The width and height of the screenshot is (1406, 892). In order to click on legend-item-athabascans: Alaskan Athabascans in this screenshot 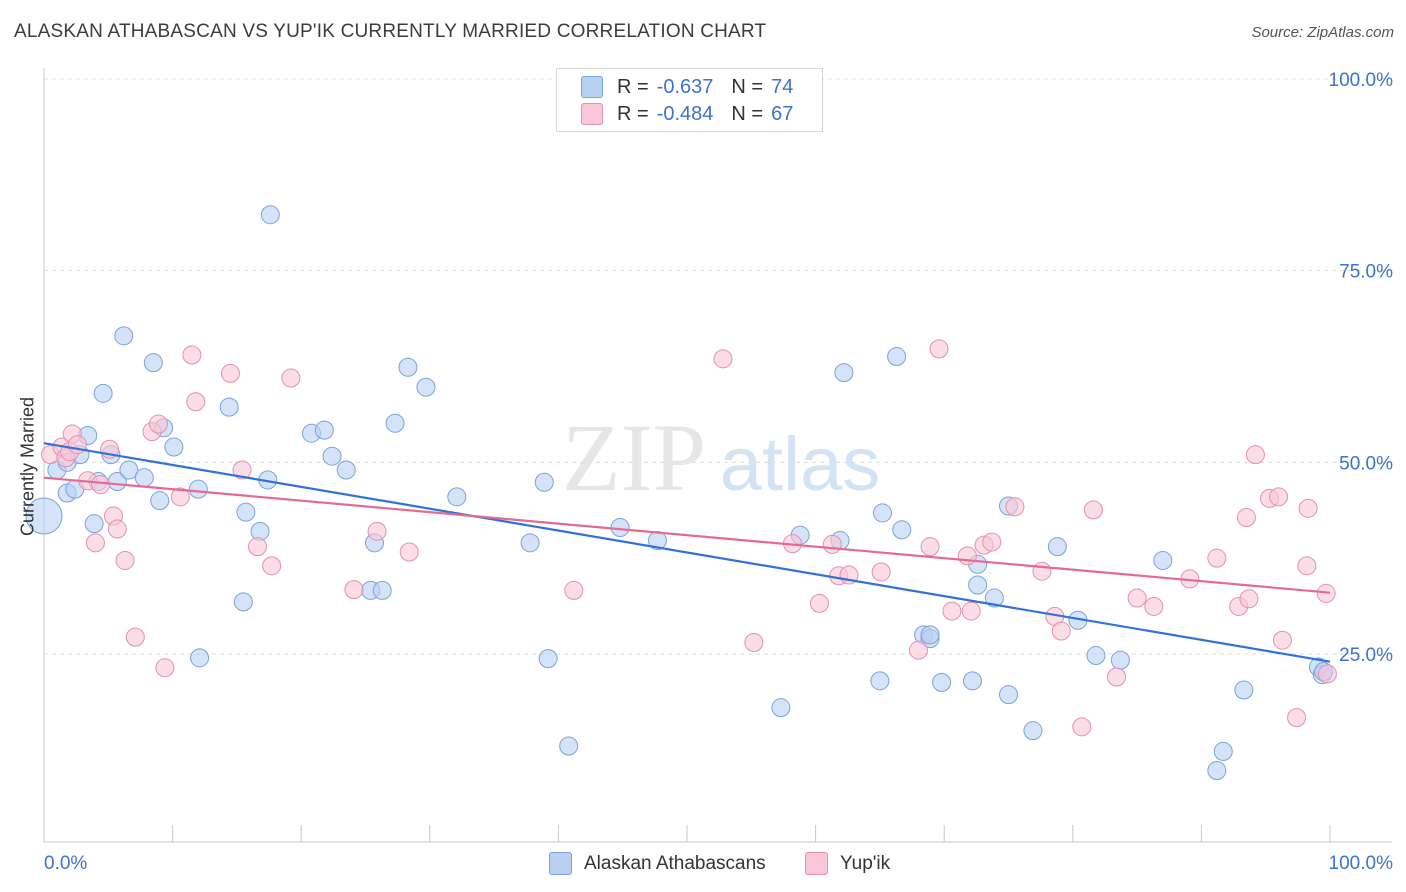, I will do `click(657, 863)`.